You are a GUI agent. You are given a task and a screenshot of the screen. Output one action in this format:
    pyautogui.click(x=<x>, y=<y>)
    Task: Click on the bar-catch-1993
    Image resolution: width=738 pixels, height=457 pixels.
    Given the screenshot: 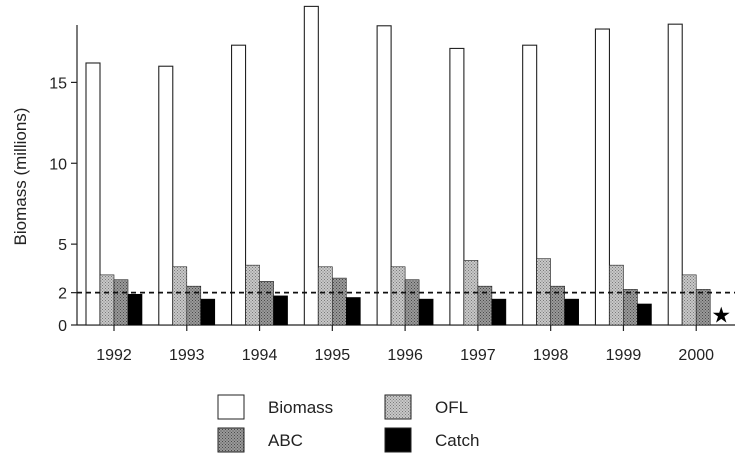 What is the action you would take?
    pyautogui.click(x=208, y=312)
    